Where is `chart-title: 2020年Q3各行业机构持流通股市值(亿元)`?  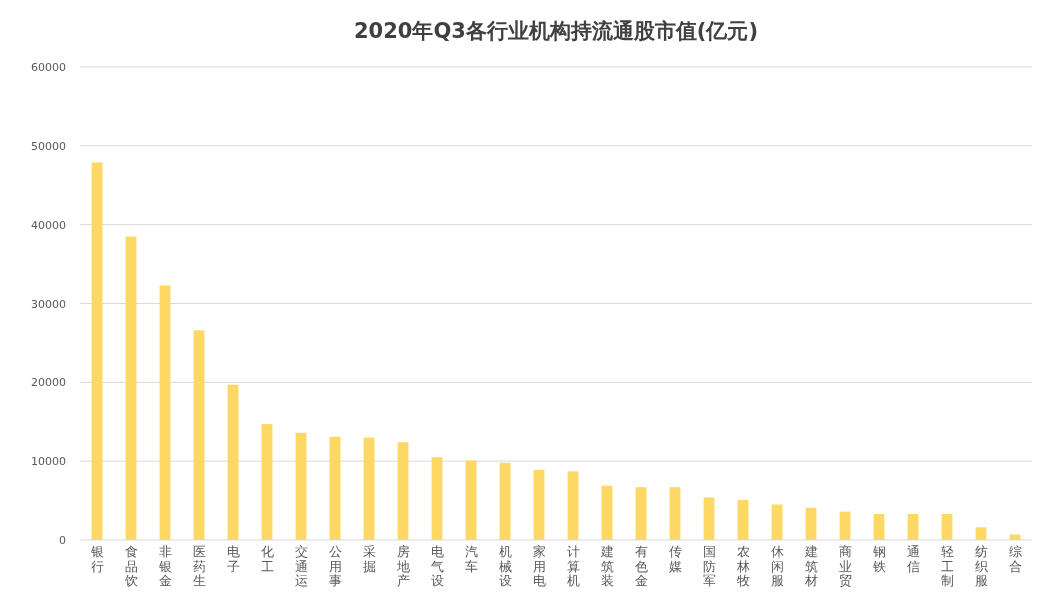
chart-title: 2020年Q3各行业机构持流通股市值(亿元) is located at coordinates (556, 31).